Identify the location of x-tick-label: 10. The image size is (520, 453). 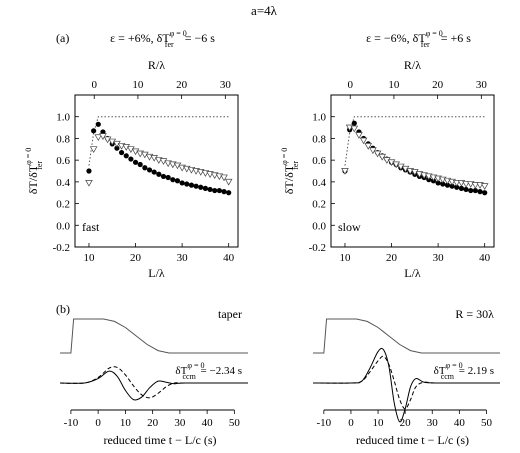
(126, 423).